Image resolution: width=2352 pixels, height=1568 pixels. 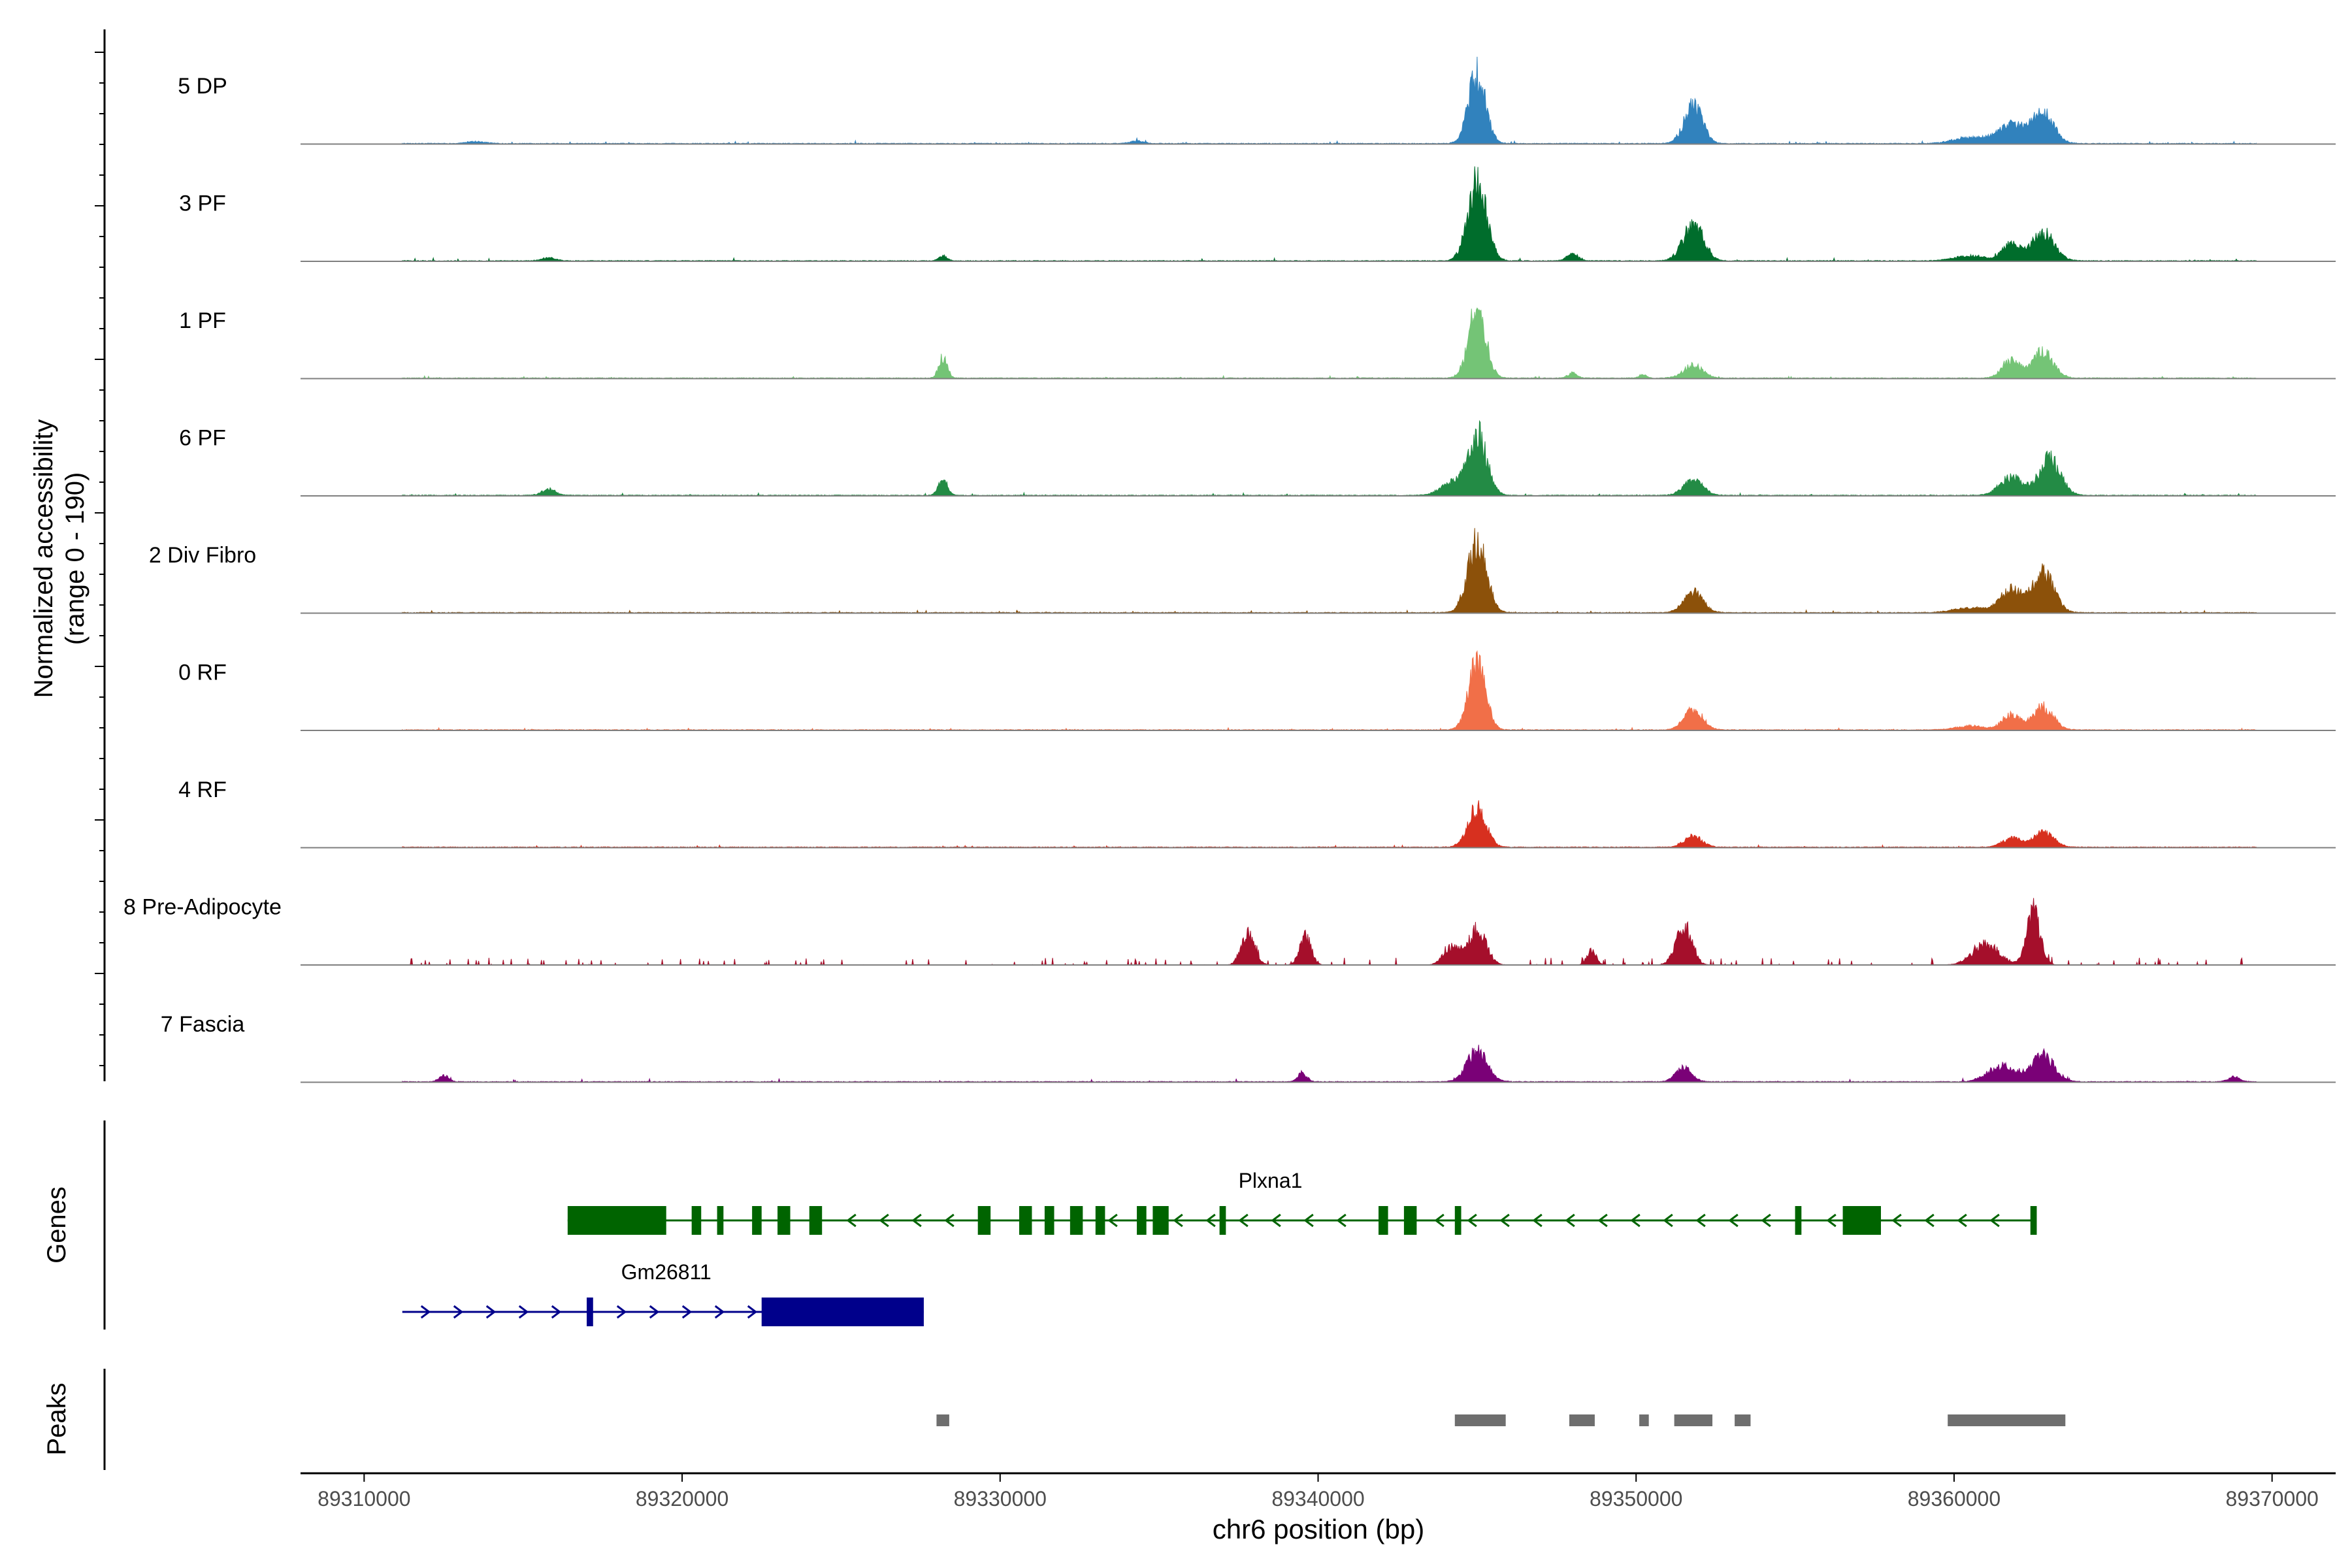 What do you see at coordinates (364, 1499) in the screenshot?
I see `x-tick-label: 89310000` at bounding box center [364, 1499].